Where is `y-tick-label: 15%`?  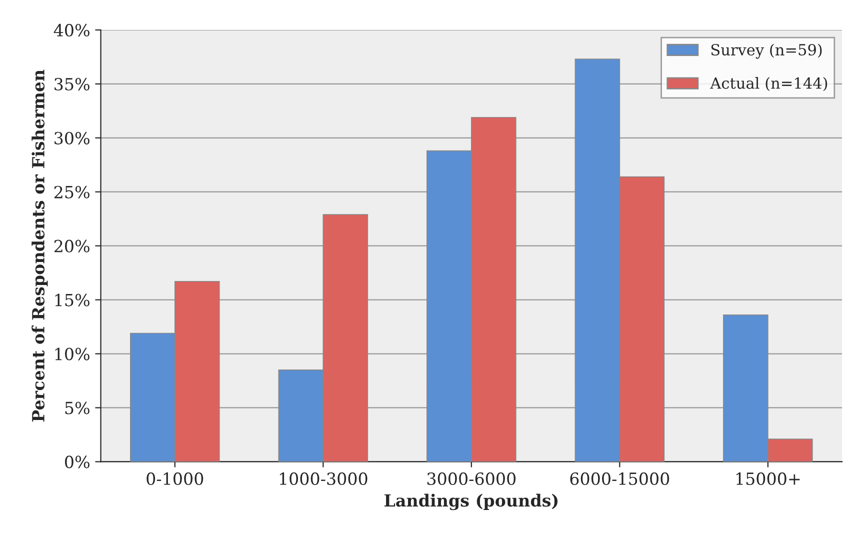 y-tick-label: 15% is located at coordinates (72, 300).